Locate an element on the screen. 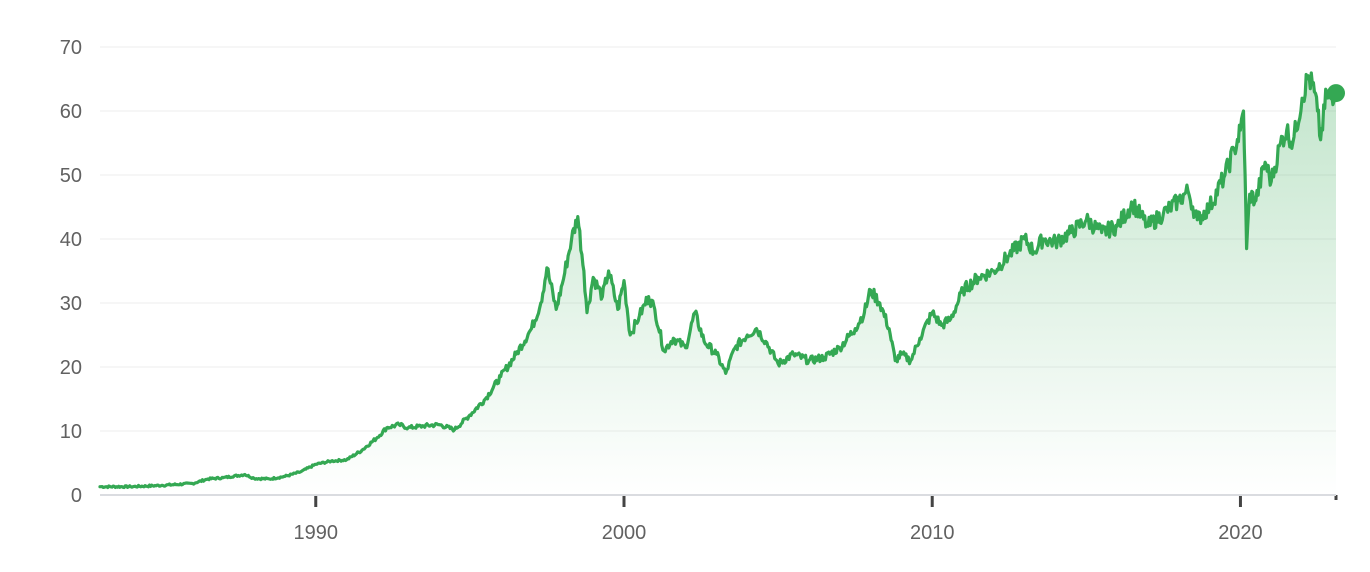 This screenshot has width=1370, height=572. x-tick-label: 2010 is located at coordinates (932, 533).